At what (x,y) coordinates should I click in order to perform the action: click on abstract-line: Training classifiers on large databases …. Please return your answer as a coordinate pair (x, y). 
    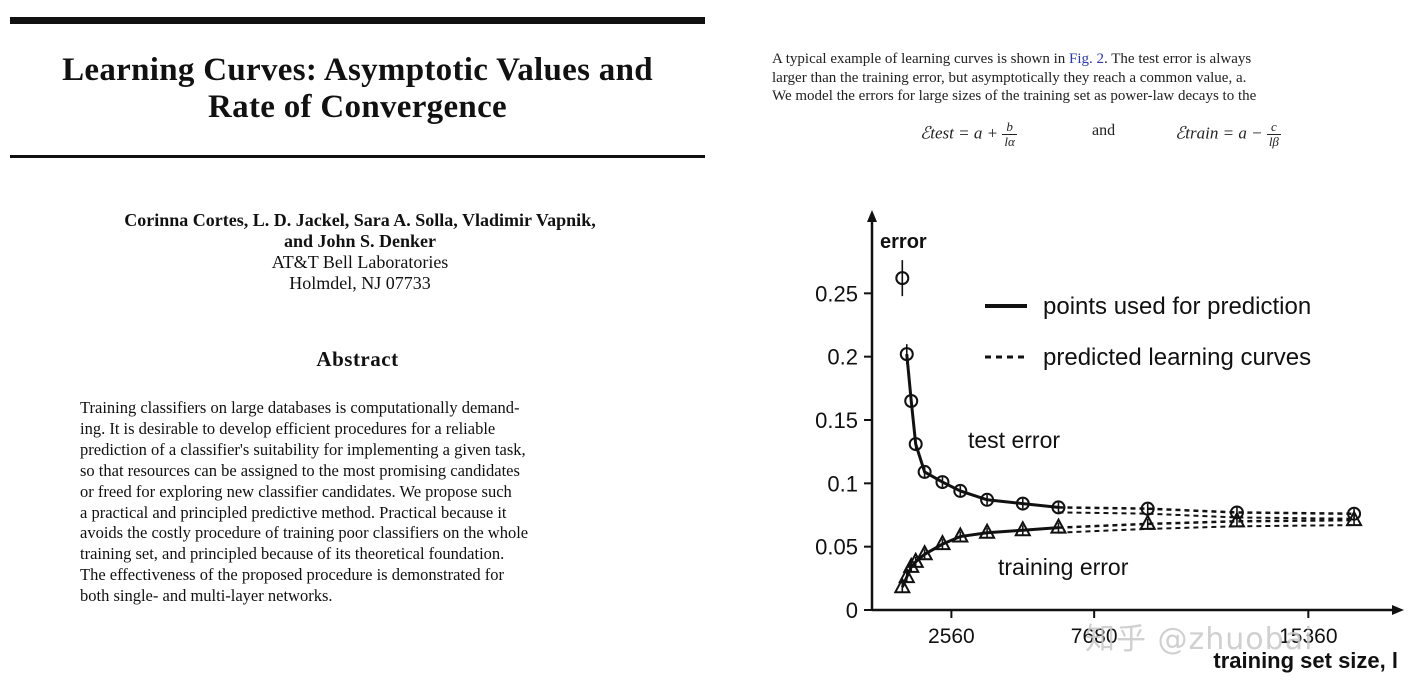
    Looking at the image, I should click on (300, 407).